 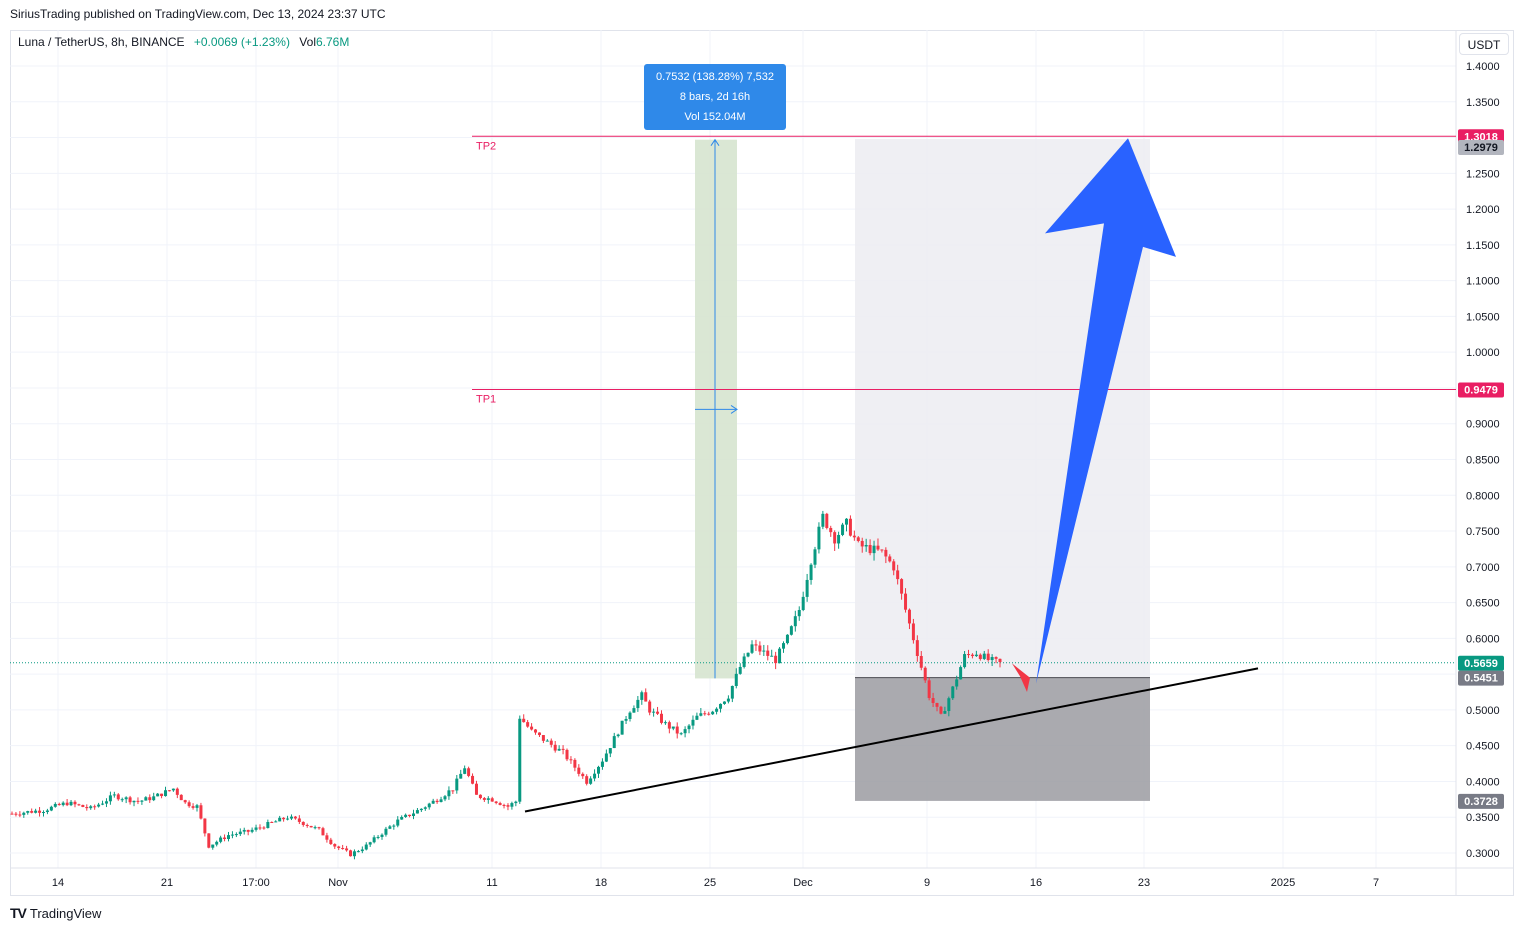 What do you see at coordinates (1483, 210) in the screenshot?
I see `y-tick-label: 1.2000` at bounding box center [1483, 210].